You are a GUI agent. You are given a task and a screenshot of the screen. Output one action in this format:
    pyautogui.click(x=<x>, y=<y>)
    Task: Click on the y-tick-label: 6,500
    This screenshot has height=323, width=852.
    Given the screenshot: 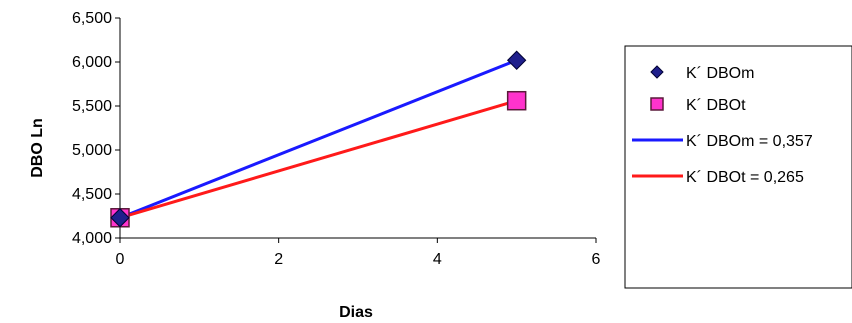 What is the action you would take?
    pyautogui.click(x=92, y=18)
    